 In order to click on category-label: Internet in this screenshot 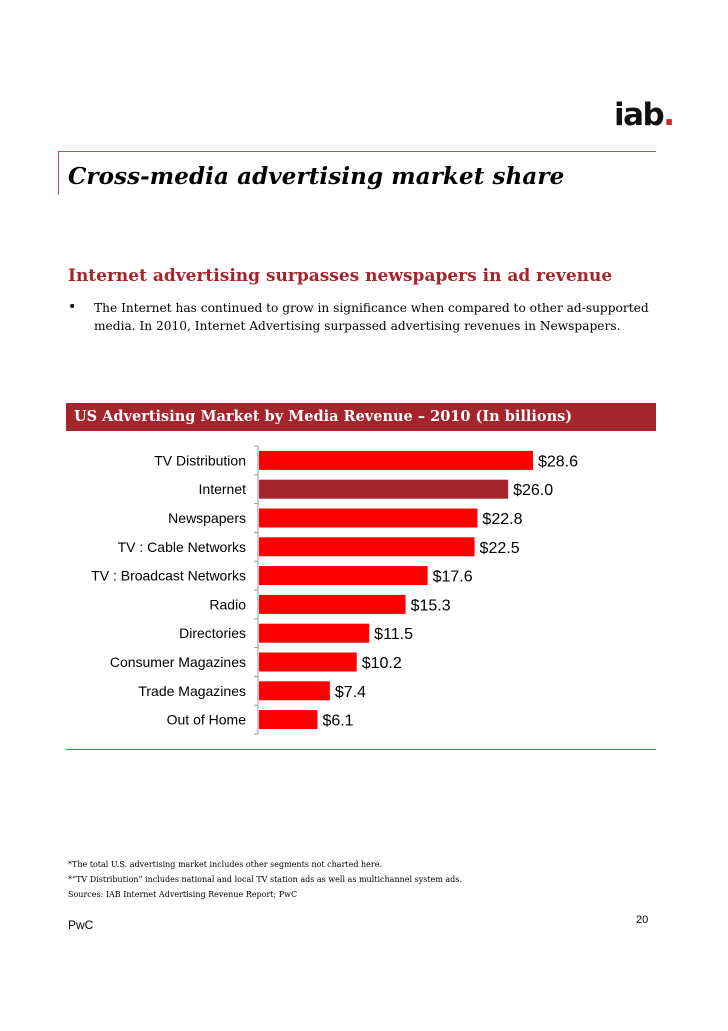, I will do `click(223, 489)`.